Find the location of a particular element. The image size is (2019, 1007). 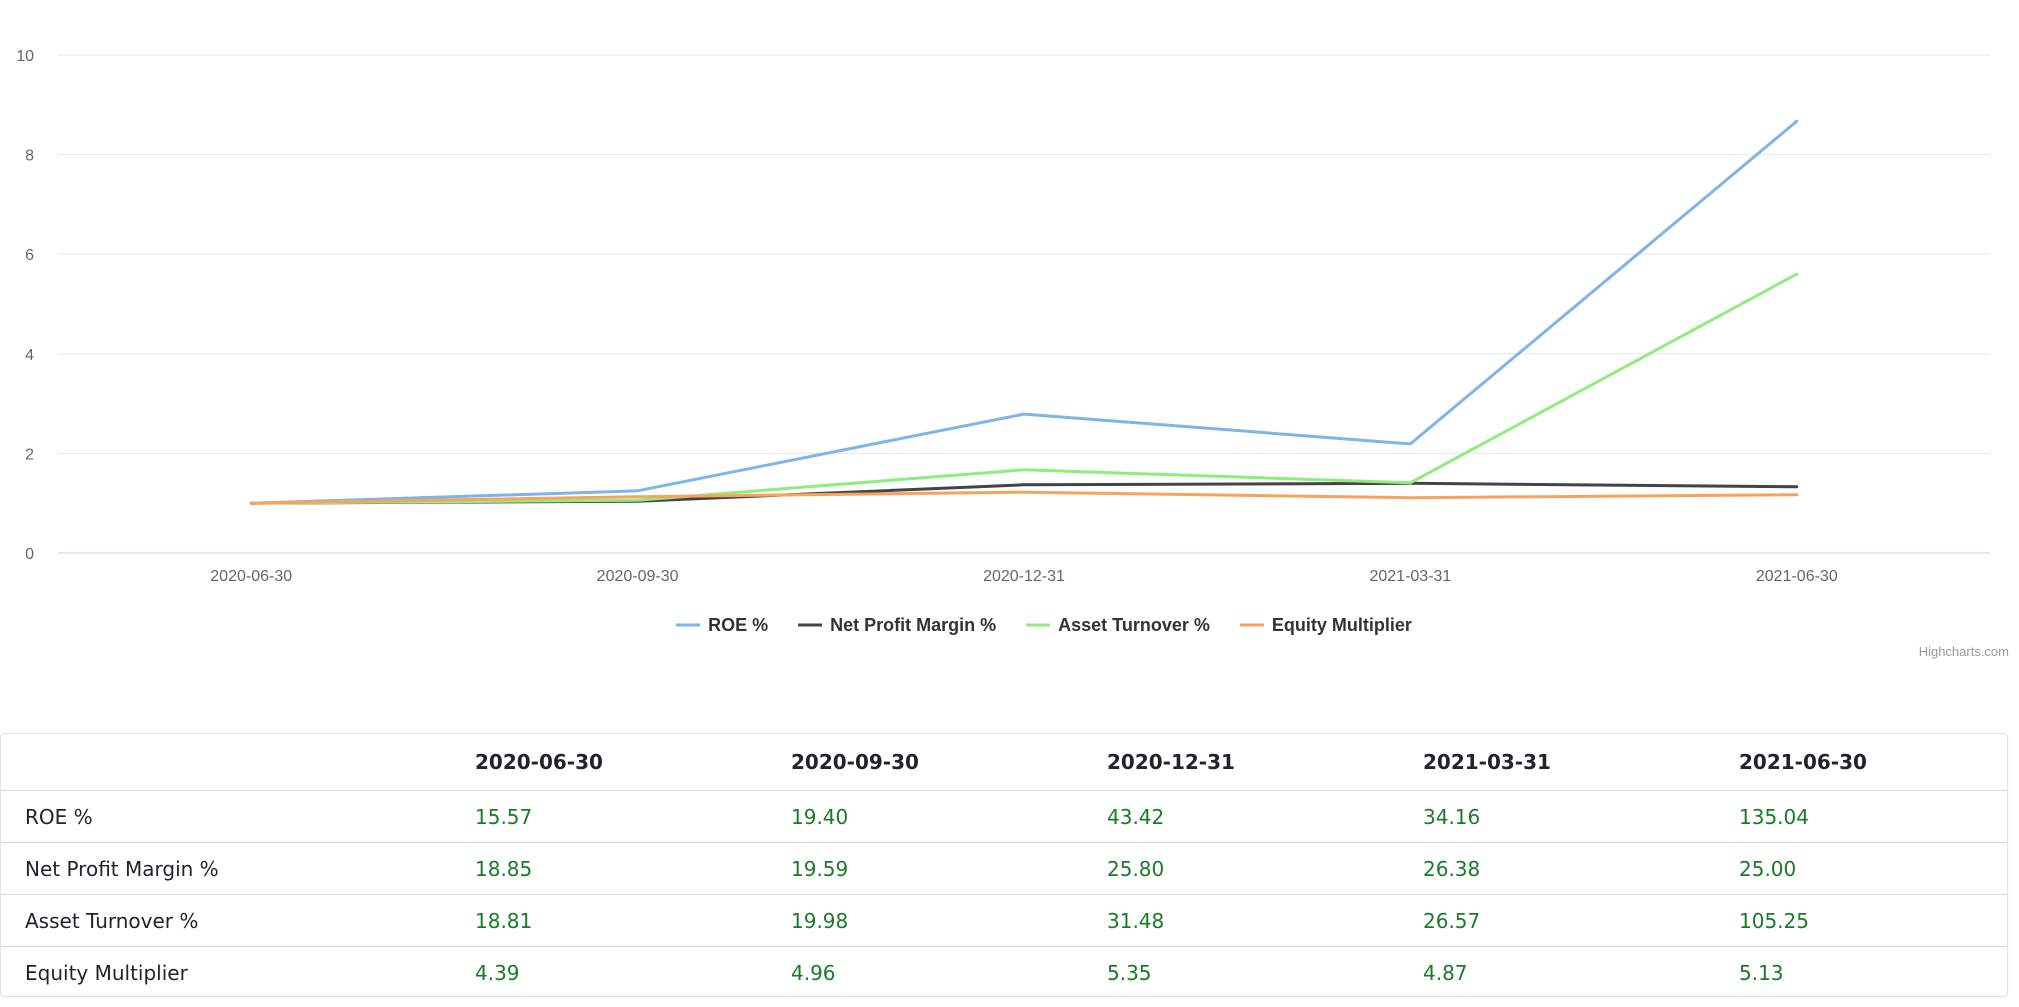

table-cell: 19.98 is located at coordinates (949, 920).